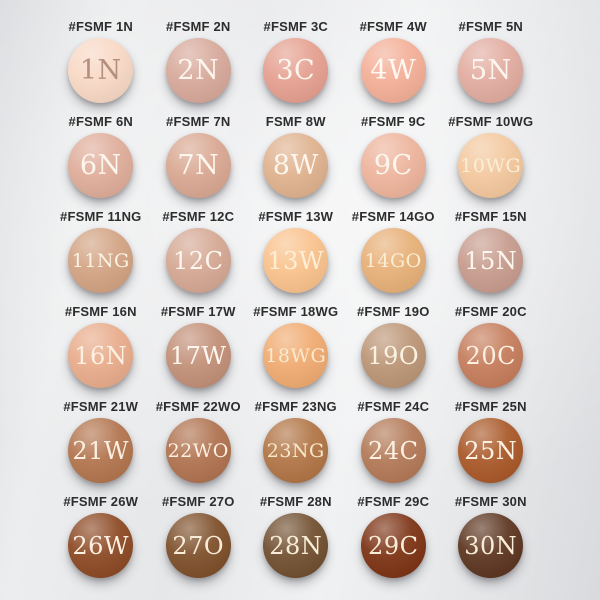 Image resolution: width=600 pixels, height=600 pixels. I want to click on shade-swatch: #FSMF 2N 2N, so click(199, 64).